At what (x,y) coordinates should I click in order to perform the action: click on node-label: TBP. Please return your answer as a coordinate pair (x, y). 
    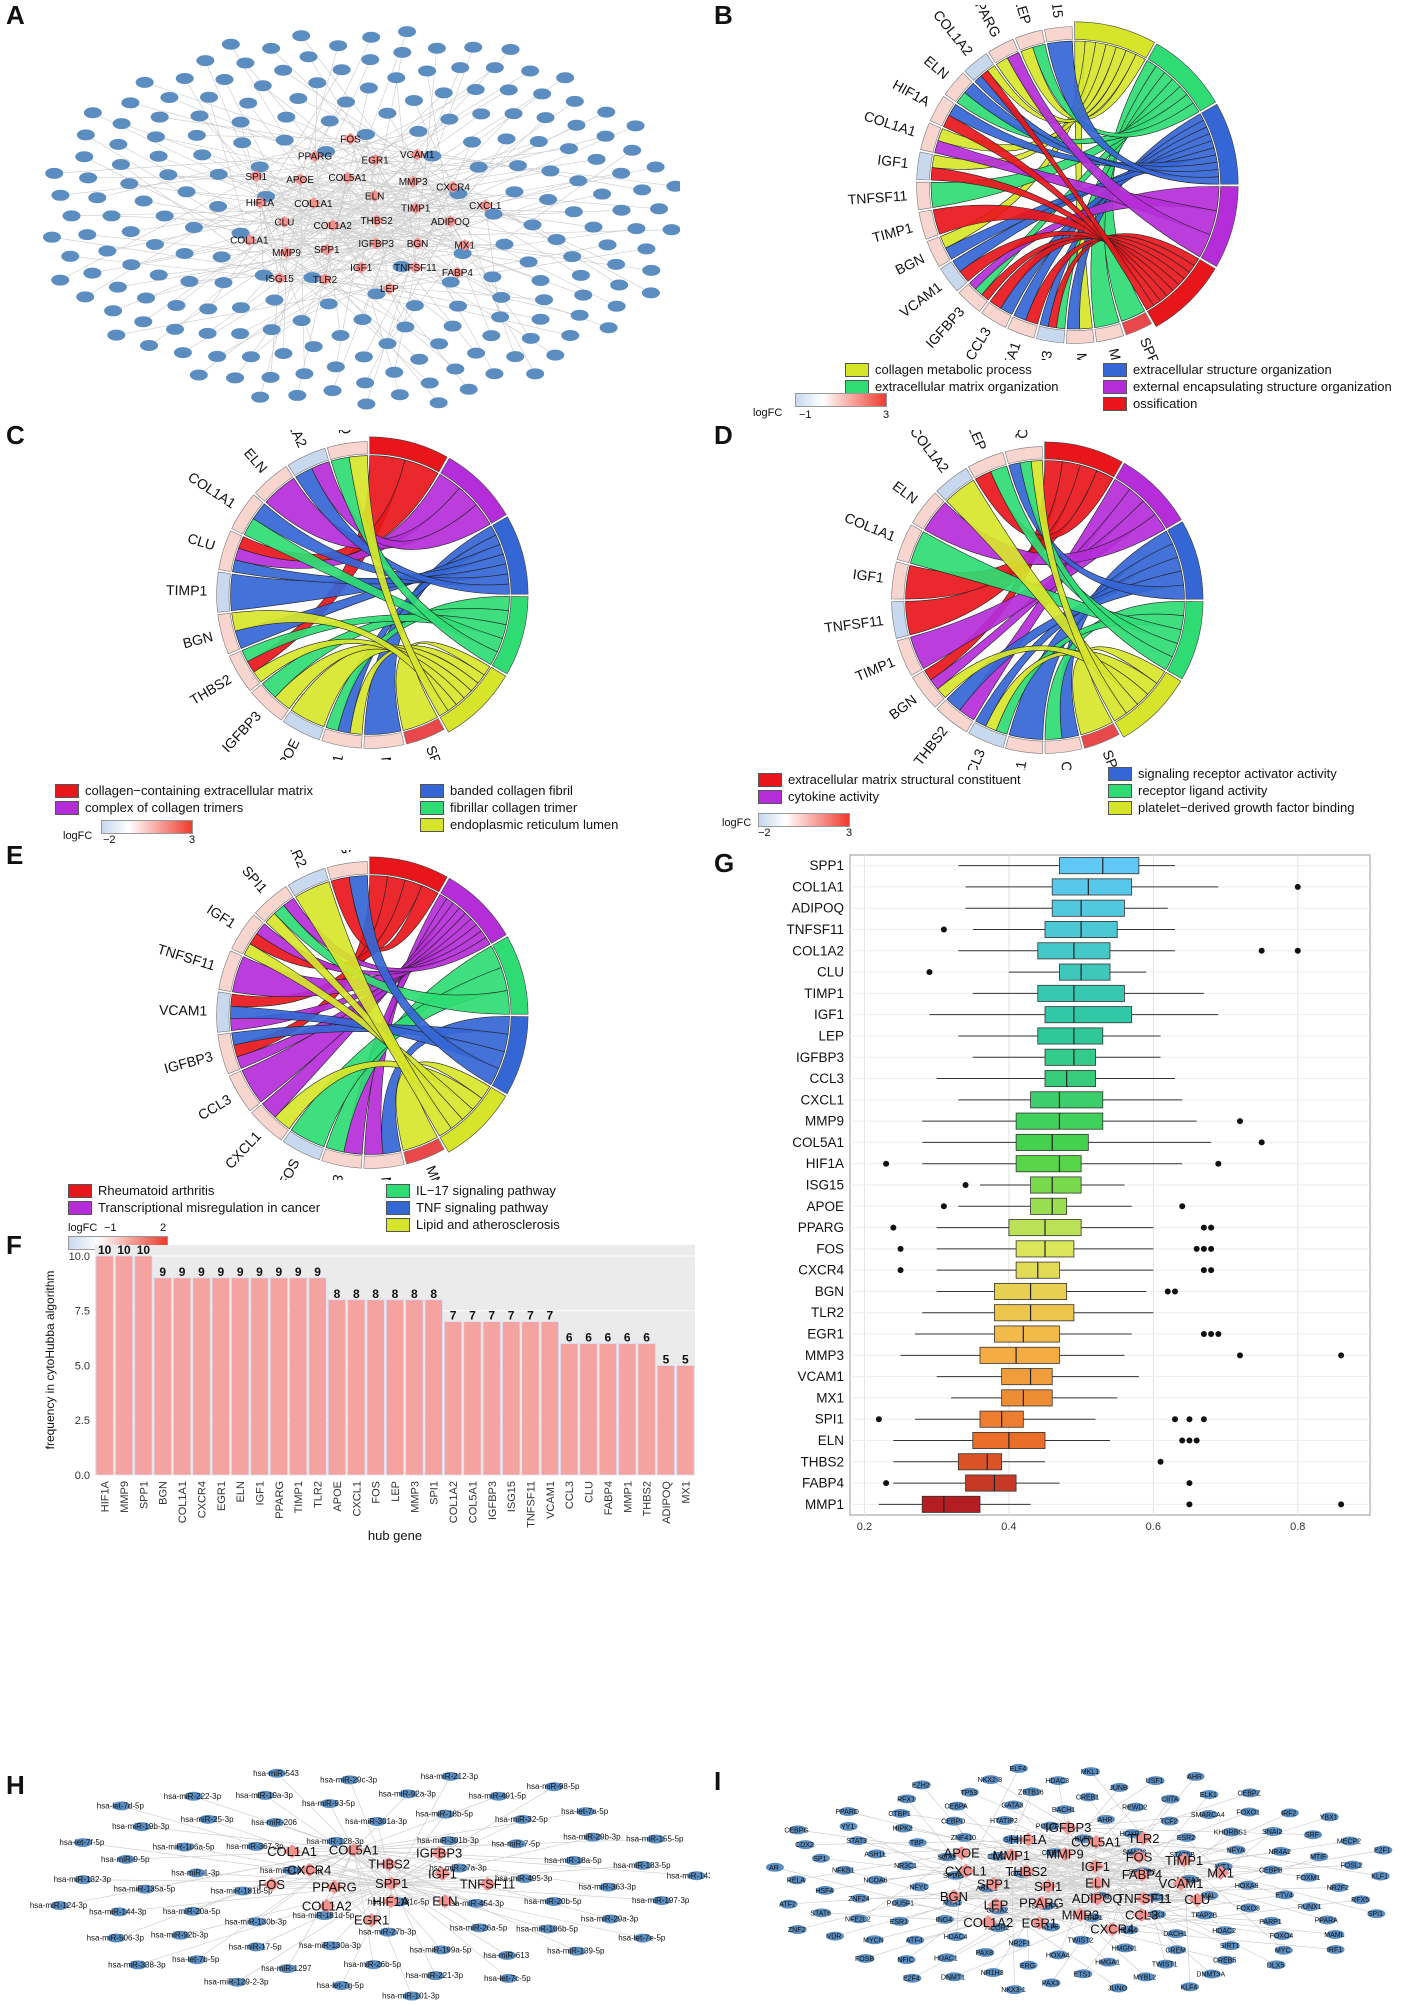
    Looking at the image, I should click on (917, 1843).